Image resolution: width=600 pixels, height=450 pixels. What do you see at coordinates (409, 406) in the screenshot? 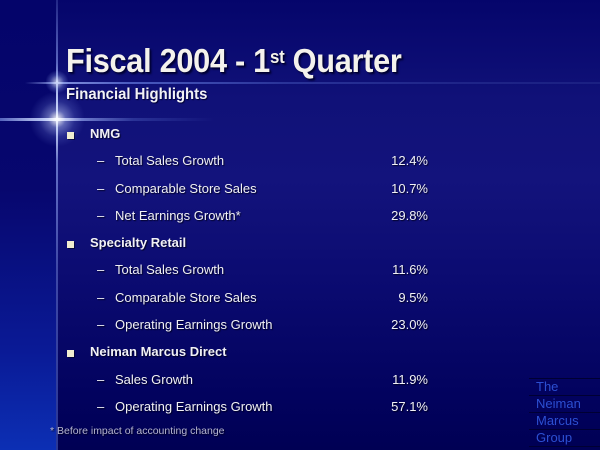
I see `metric-value: 57.1%` at bounding box center [409, 406].